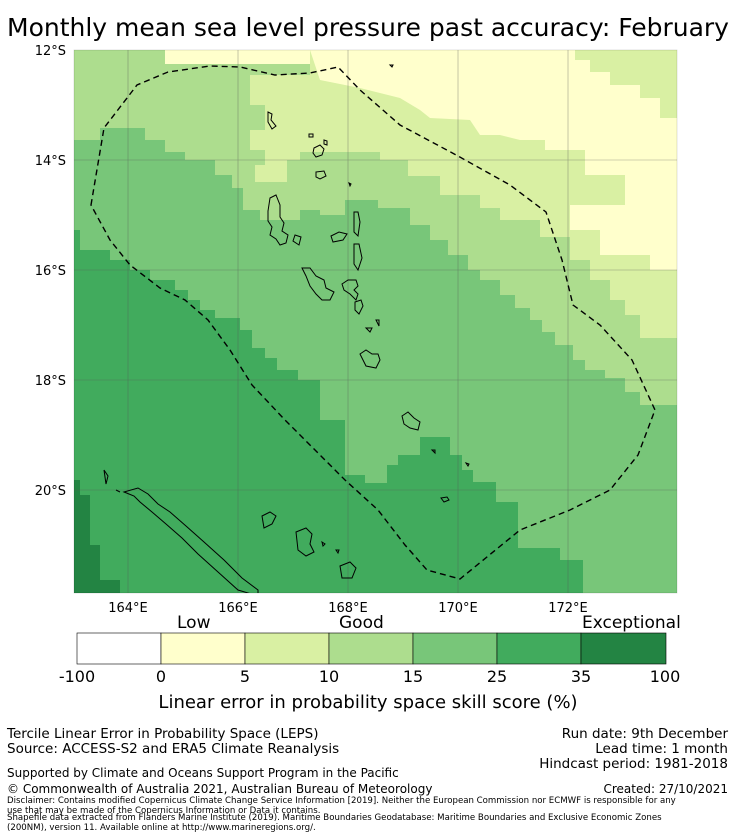  What do you see at coordinates (128, 608) in the screenshot?
I see `lon-label: 164°E` at bounding box center [128, 608].